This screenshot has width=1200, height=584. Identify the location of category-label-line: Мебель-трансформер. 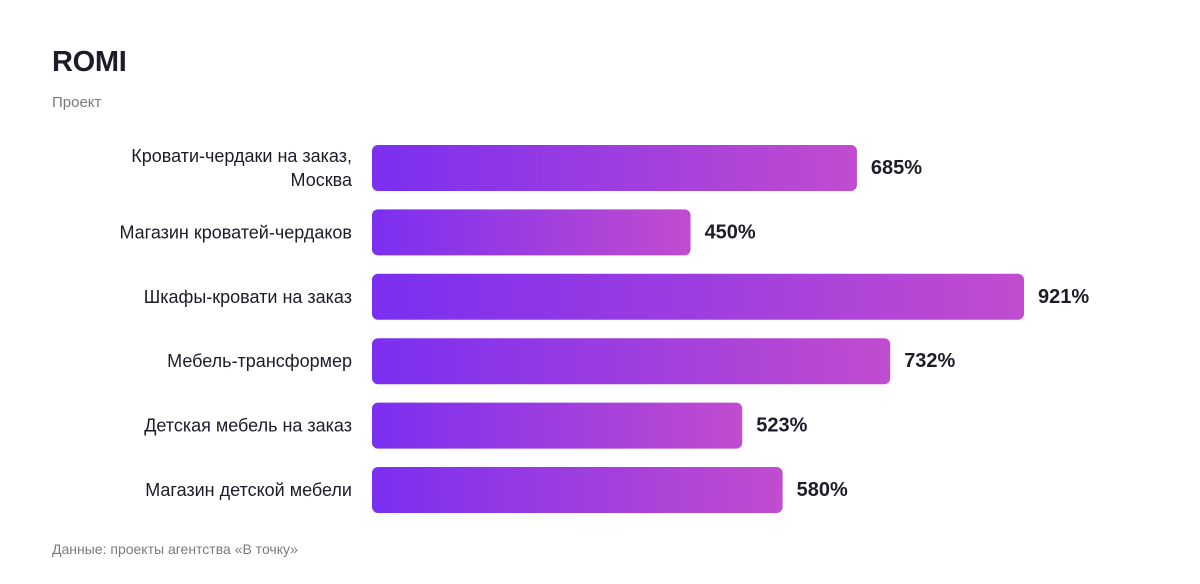
(259, 361).